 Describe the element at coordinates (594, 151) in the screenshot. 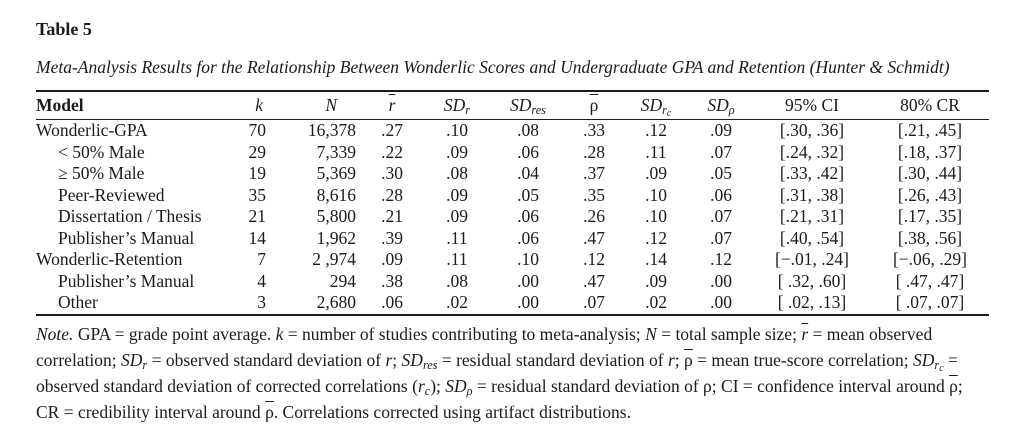

I see `cell-rhobar: .28` at that location.